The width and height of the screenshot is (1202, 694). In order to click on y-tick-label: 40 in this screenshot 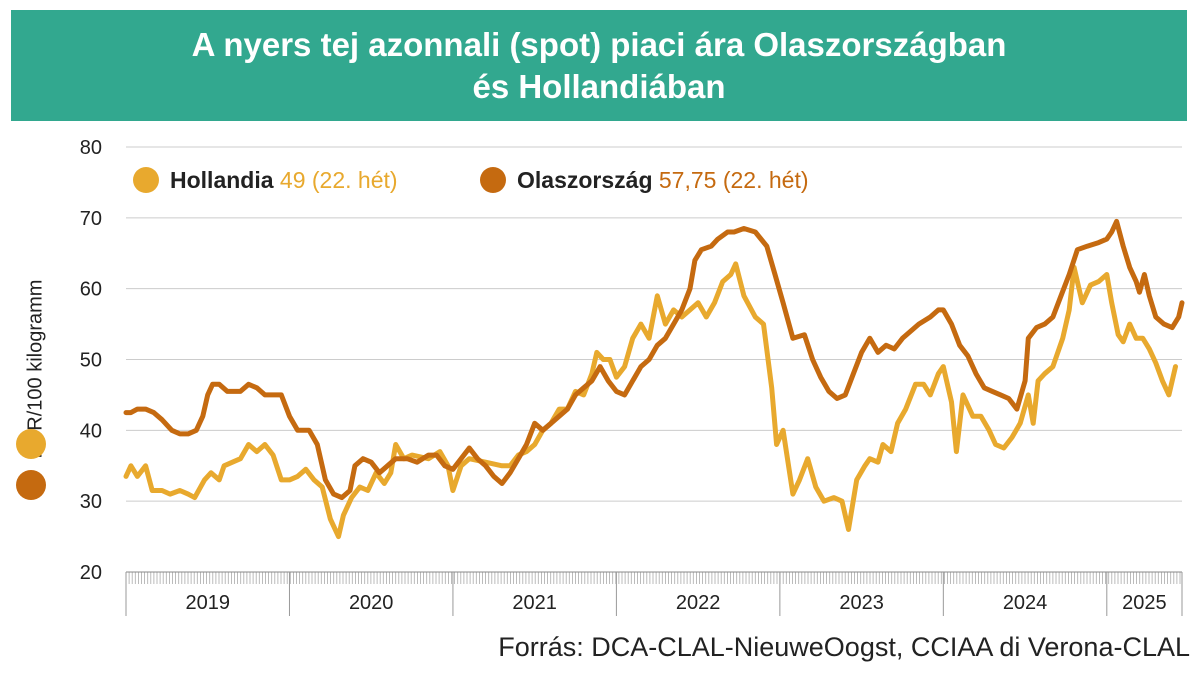, I will do `click(91, 431)`.